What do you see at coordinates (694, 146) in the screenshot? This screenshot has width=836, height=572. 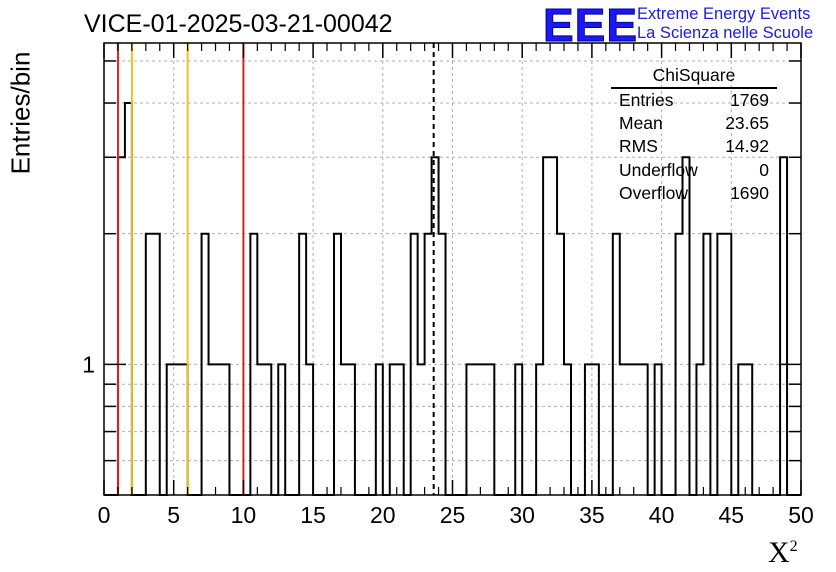 I see `stats-row-rms: RMS 14.92` at bounding box center [694, 146].